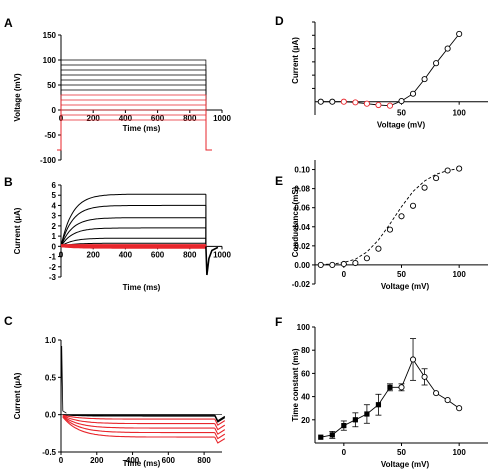 This screenshot has height=473, width=500. What do you see at coordinates (295, 221) in the screenshot?
I see `y-axis-label: Conductance (mS)` at bounding box center [295, 221].